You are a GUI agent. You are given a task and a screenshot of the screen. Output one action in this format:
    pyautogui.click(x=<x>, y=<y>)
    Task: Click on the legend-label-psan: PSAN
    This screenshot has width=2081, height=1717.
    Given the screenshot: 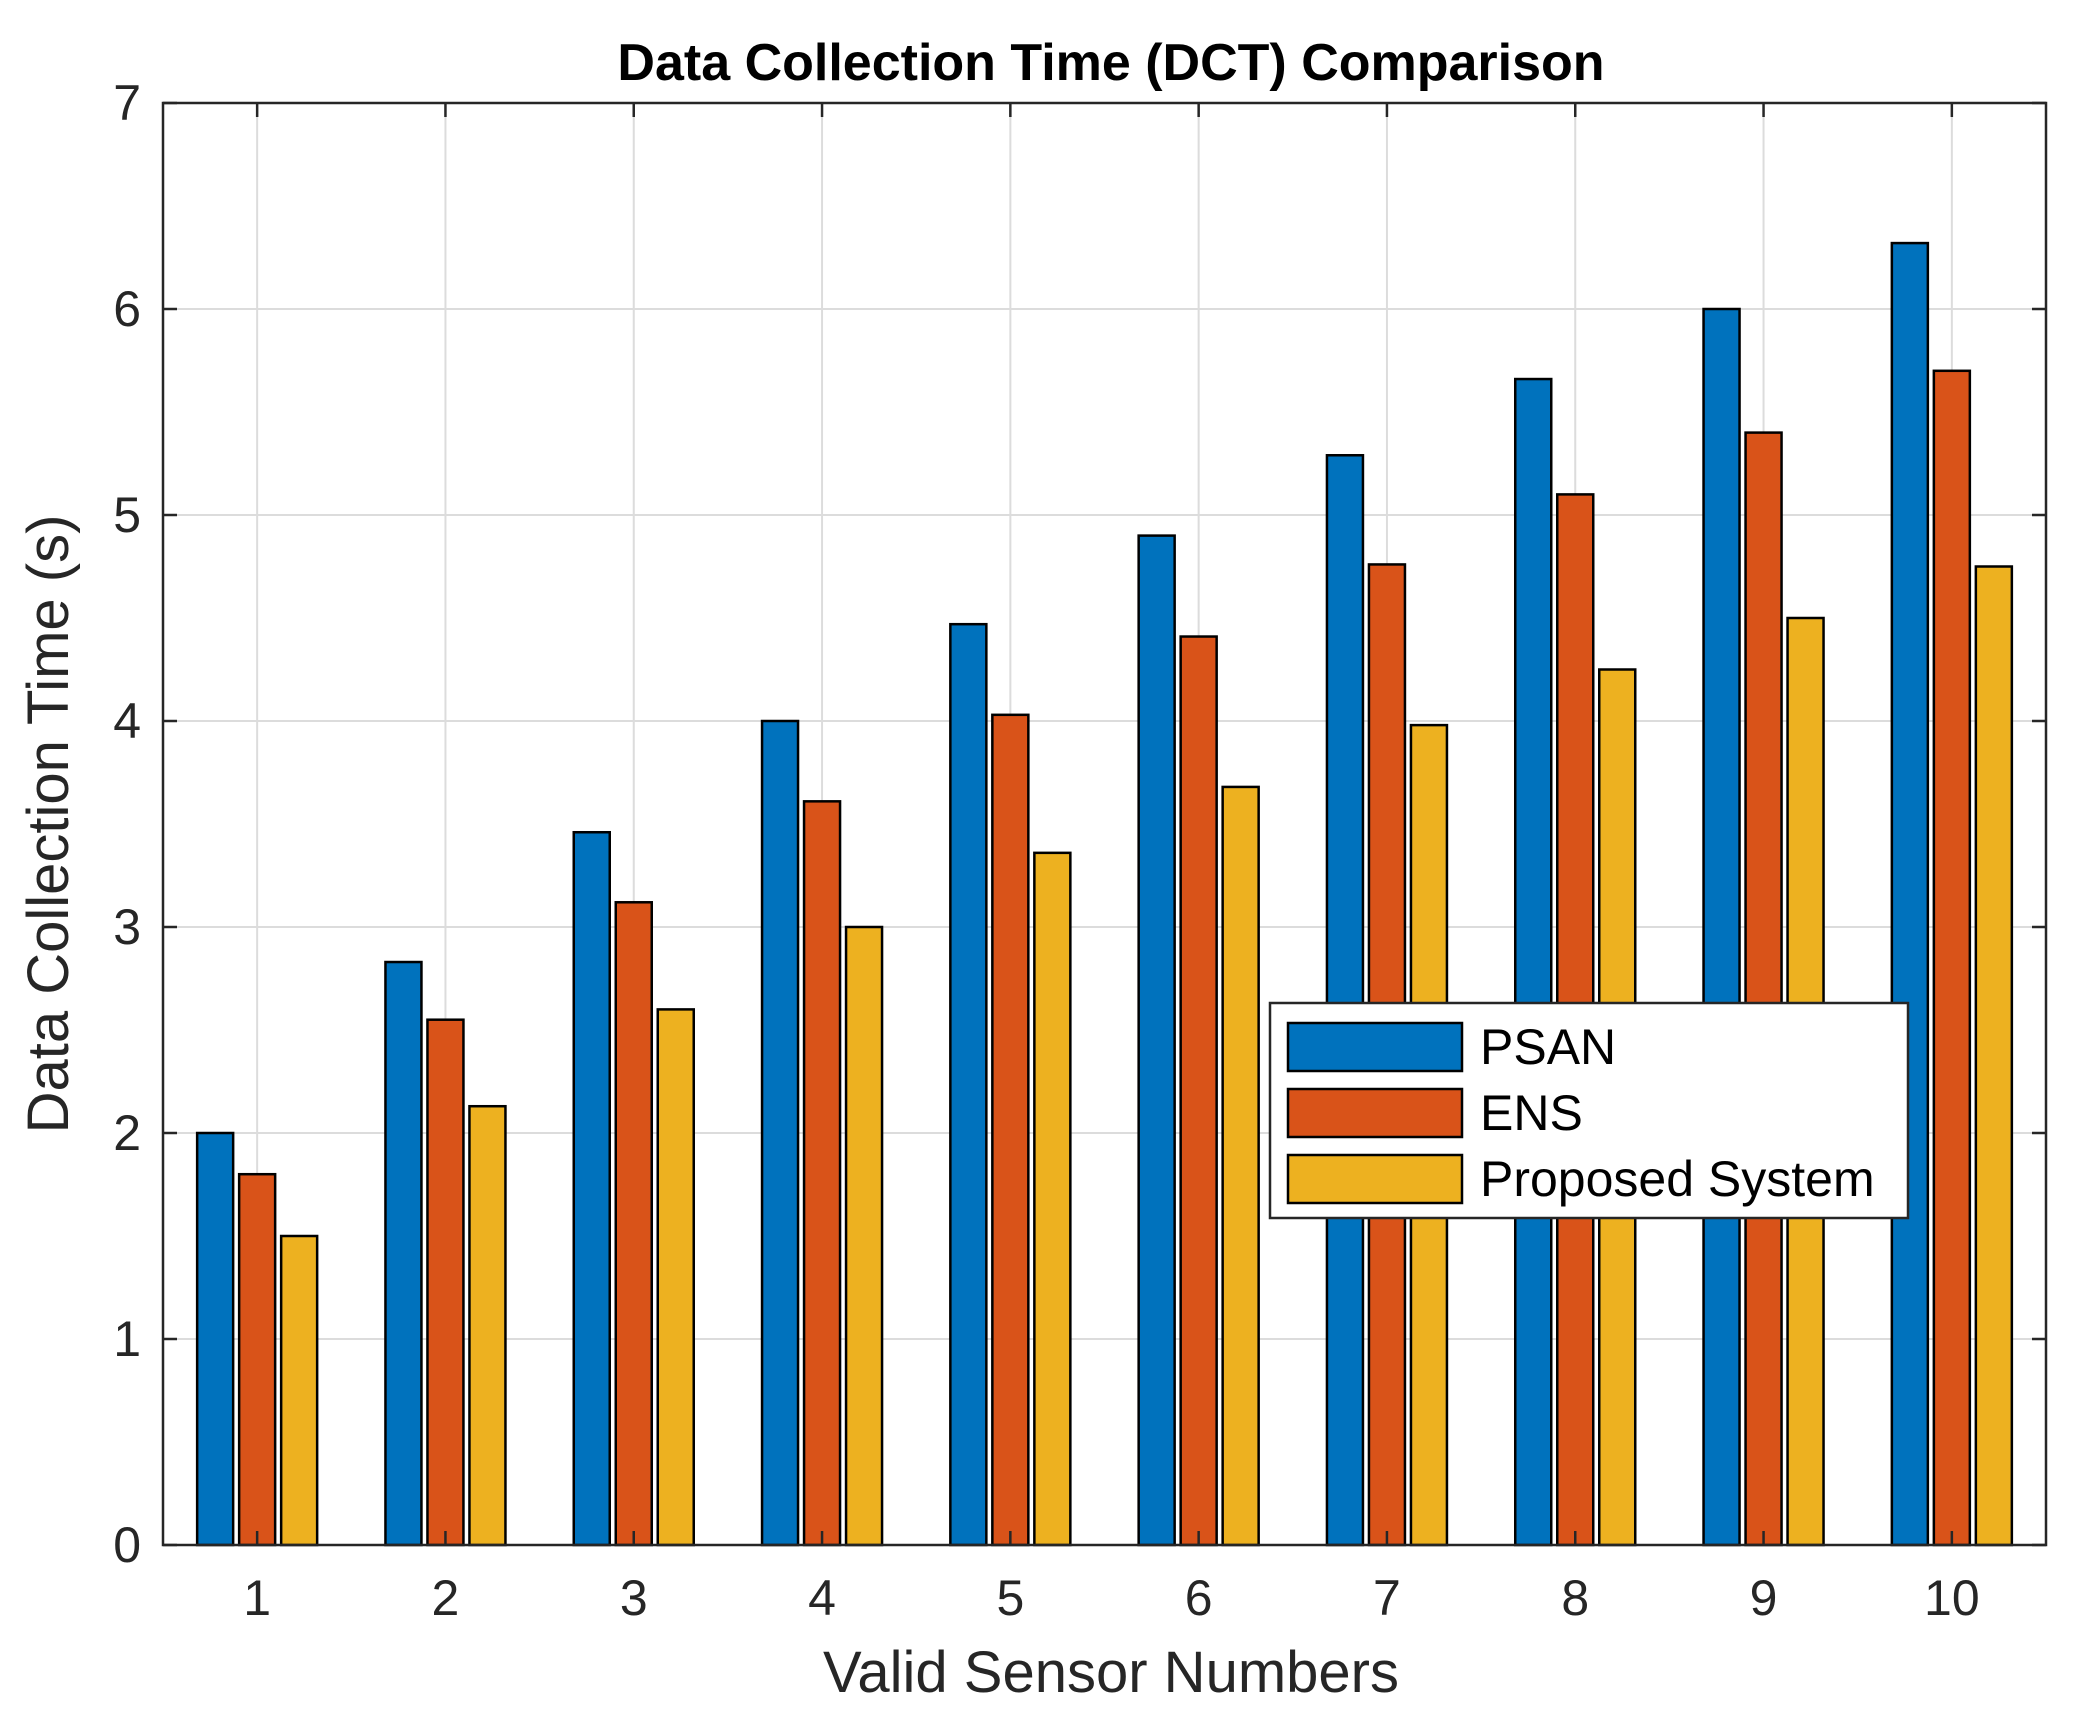 What is the action you would take?
    pyautogui.click(x=1548, y=1047)
    